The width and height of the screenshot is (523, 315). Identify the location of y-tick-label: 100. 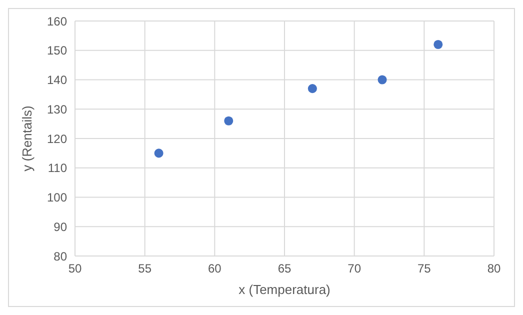
(57, 197).